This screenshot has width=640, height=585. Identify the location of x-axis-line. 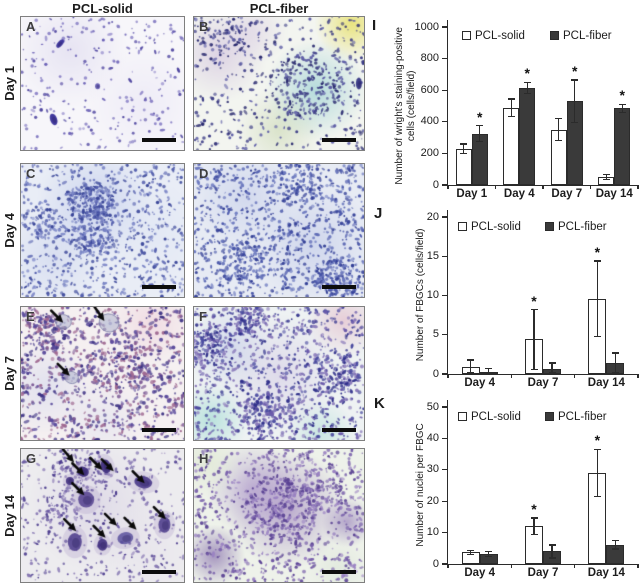
(542, 375).